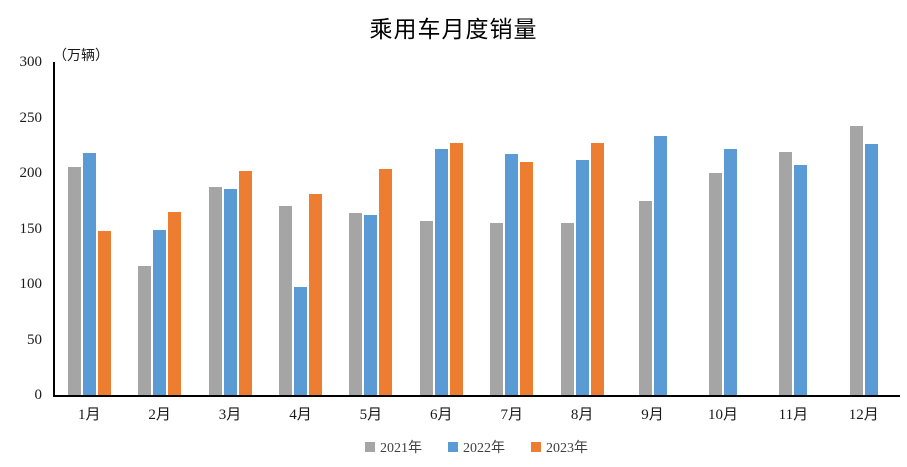  I want to click on bar-2023年-1月, so click(104, 312).